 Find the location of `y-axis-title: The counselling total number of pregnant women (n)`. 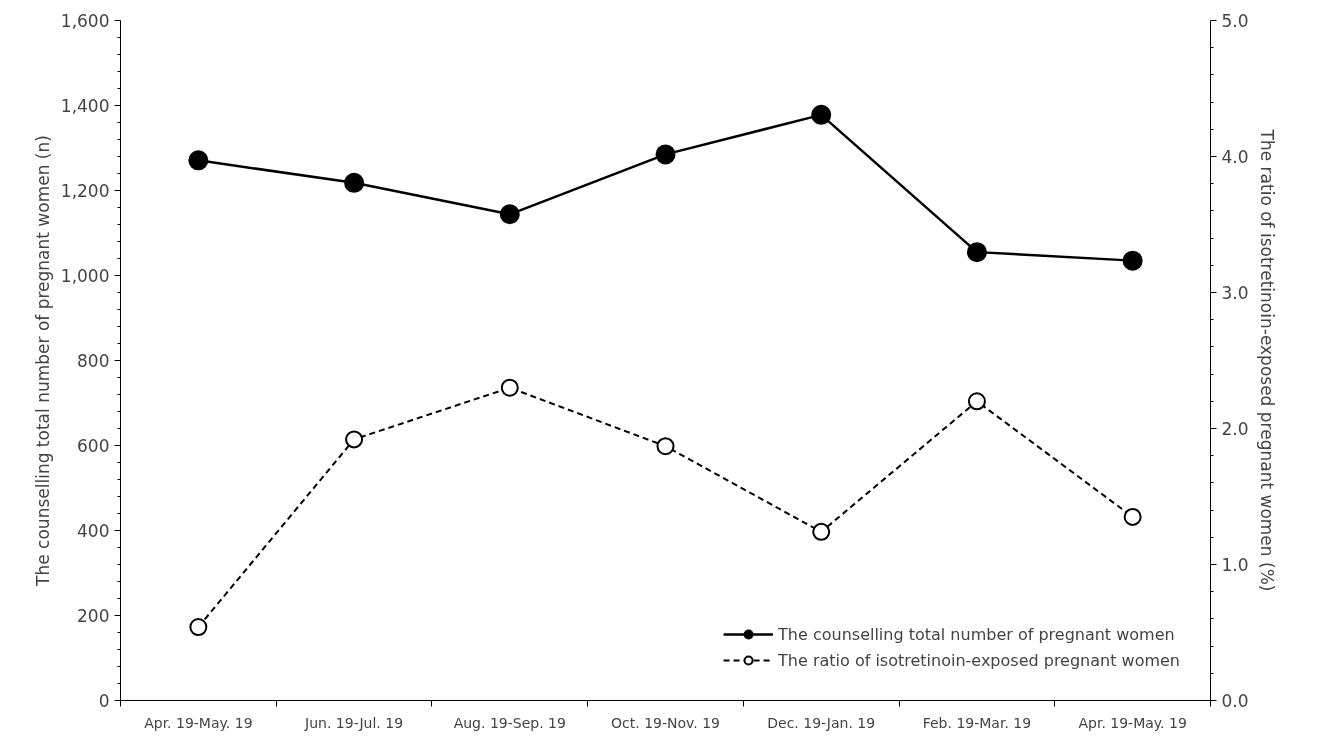

y-axis-title: The counselling total number of pregnant women (n) is located at coordinates (42, 361).